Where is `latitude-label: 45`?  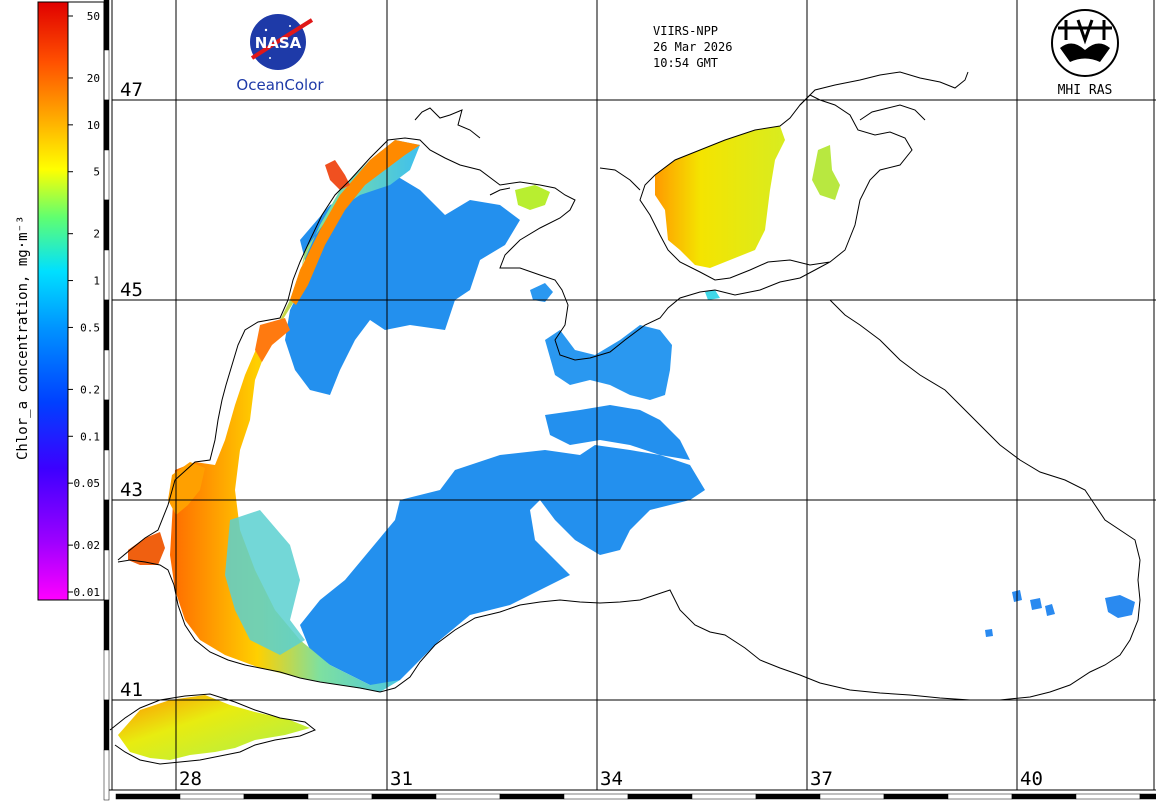
latitude-label: 45 is located at coordinates (131, 290).